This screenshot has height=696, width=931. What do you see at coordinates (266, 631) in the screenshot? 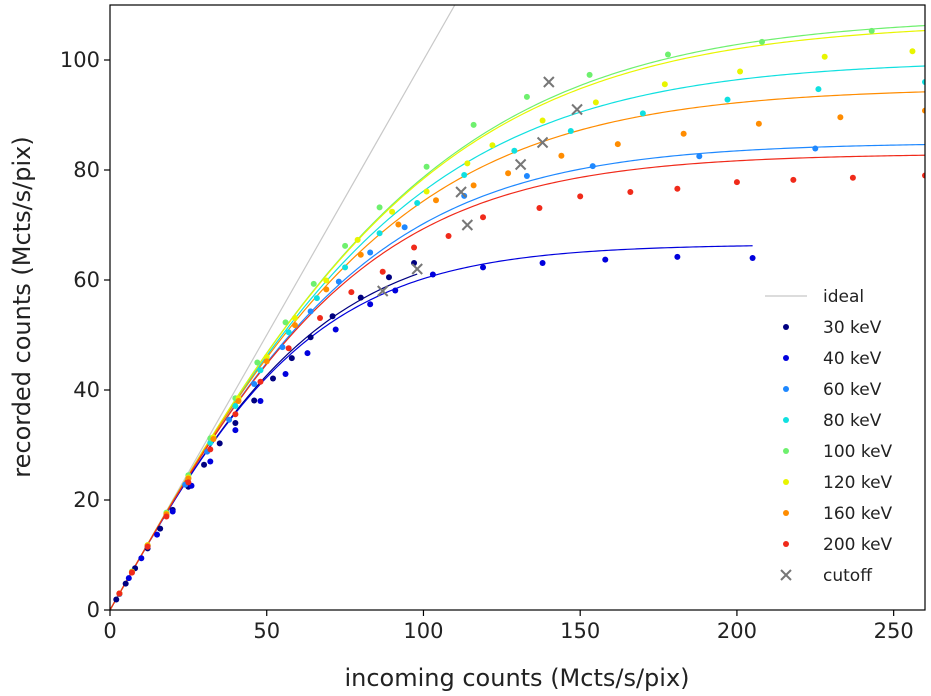
I see `x-tick-label-50: 50` at bounding box center [266, 631].